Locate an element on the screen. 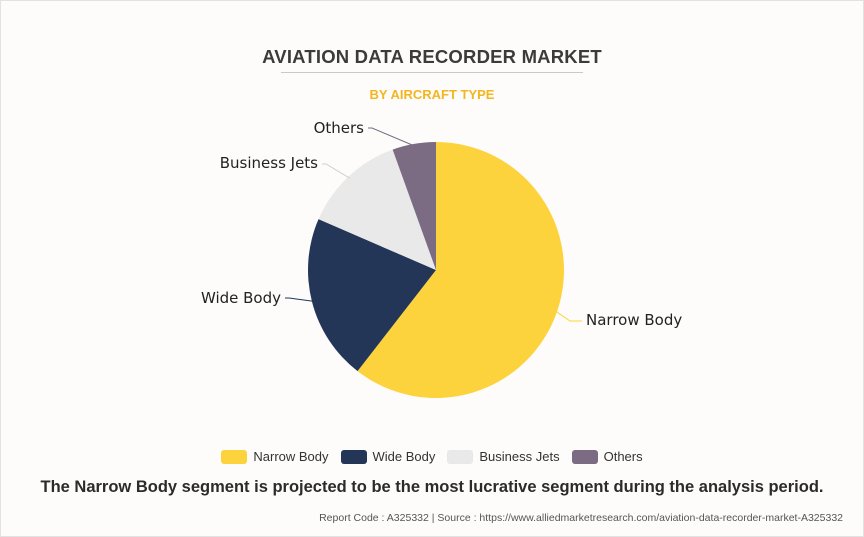  pie-slice-others is located at coordinates (414, 206).